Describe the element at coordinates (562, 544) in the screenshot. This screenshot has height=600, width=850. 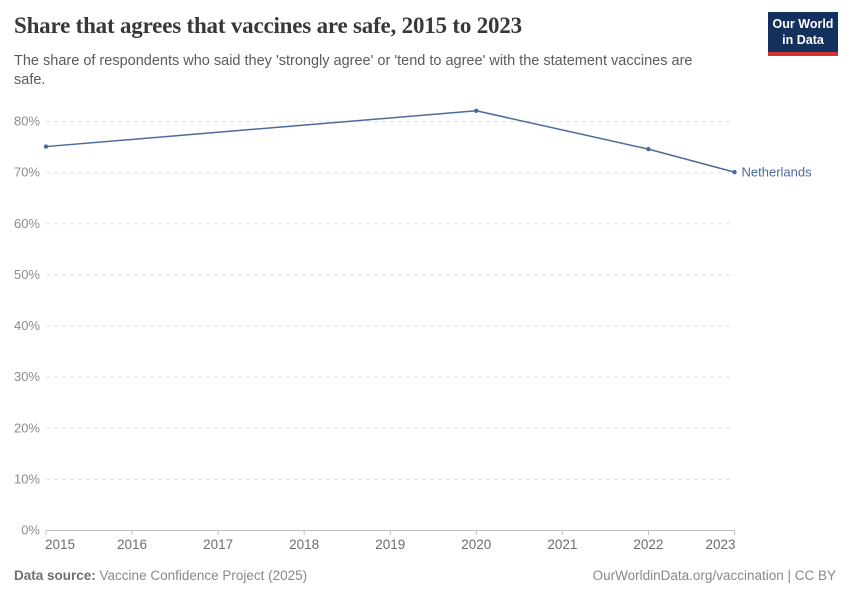
I see `x-tick-label-2021: 2021` at that location.